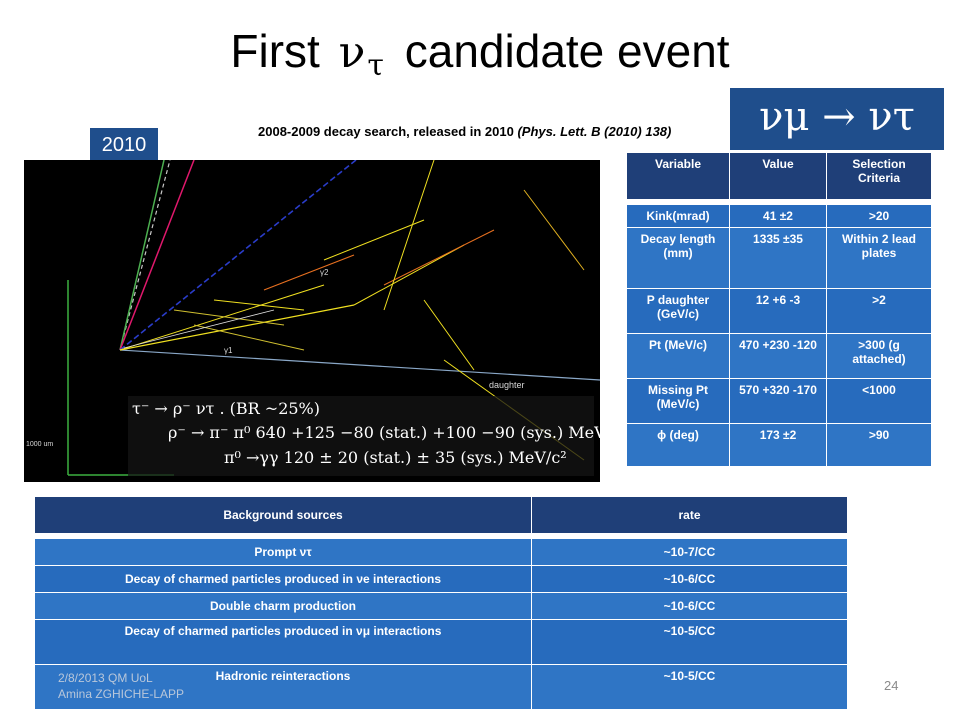 The image size is (960, 720). Describe the element at coordinates (879, 356) in the screenshot. I see `criteria-cell: >300 (g attached)` at that location.